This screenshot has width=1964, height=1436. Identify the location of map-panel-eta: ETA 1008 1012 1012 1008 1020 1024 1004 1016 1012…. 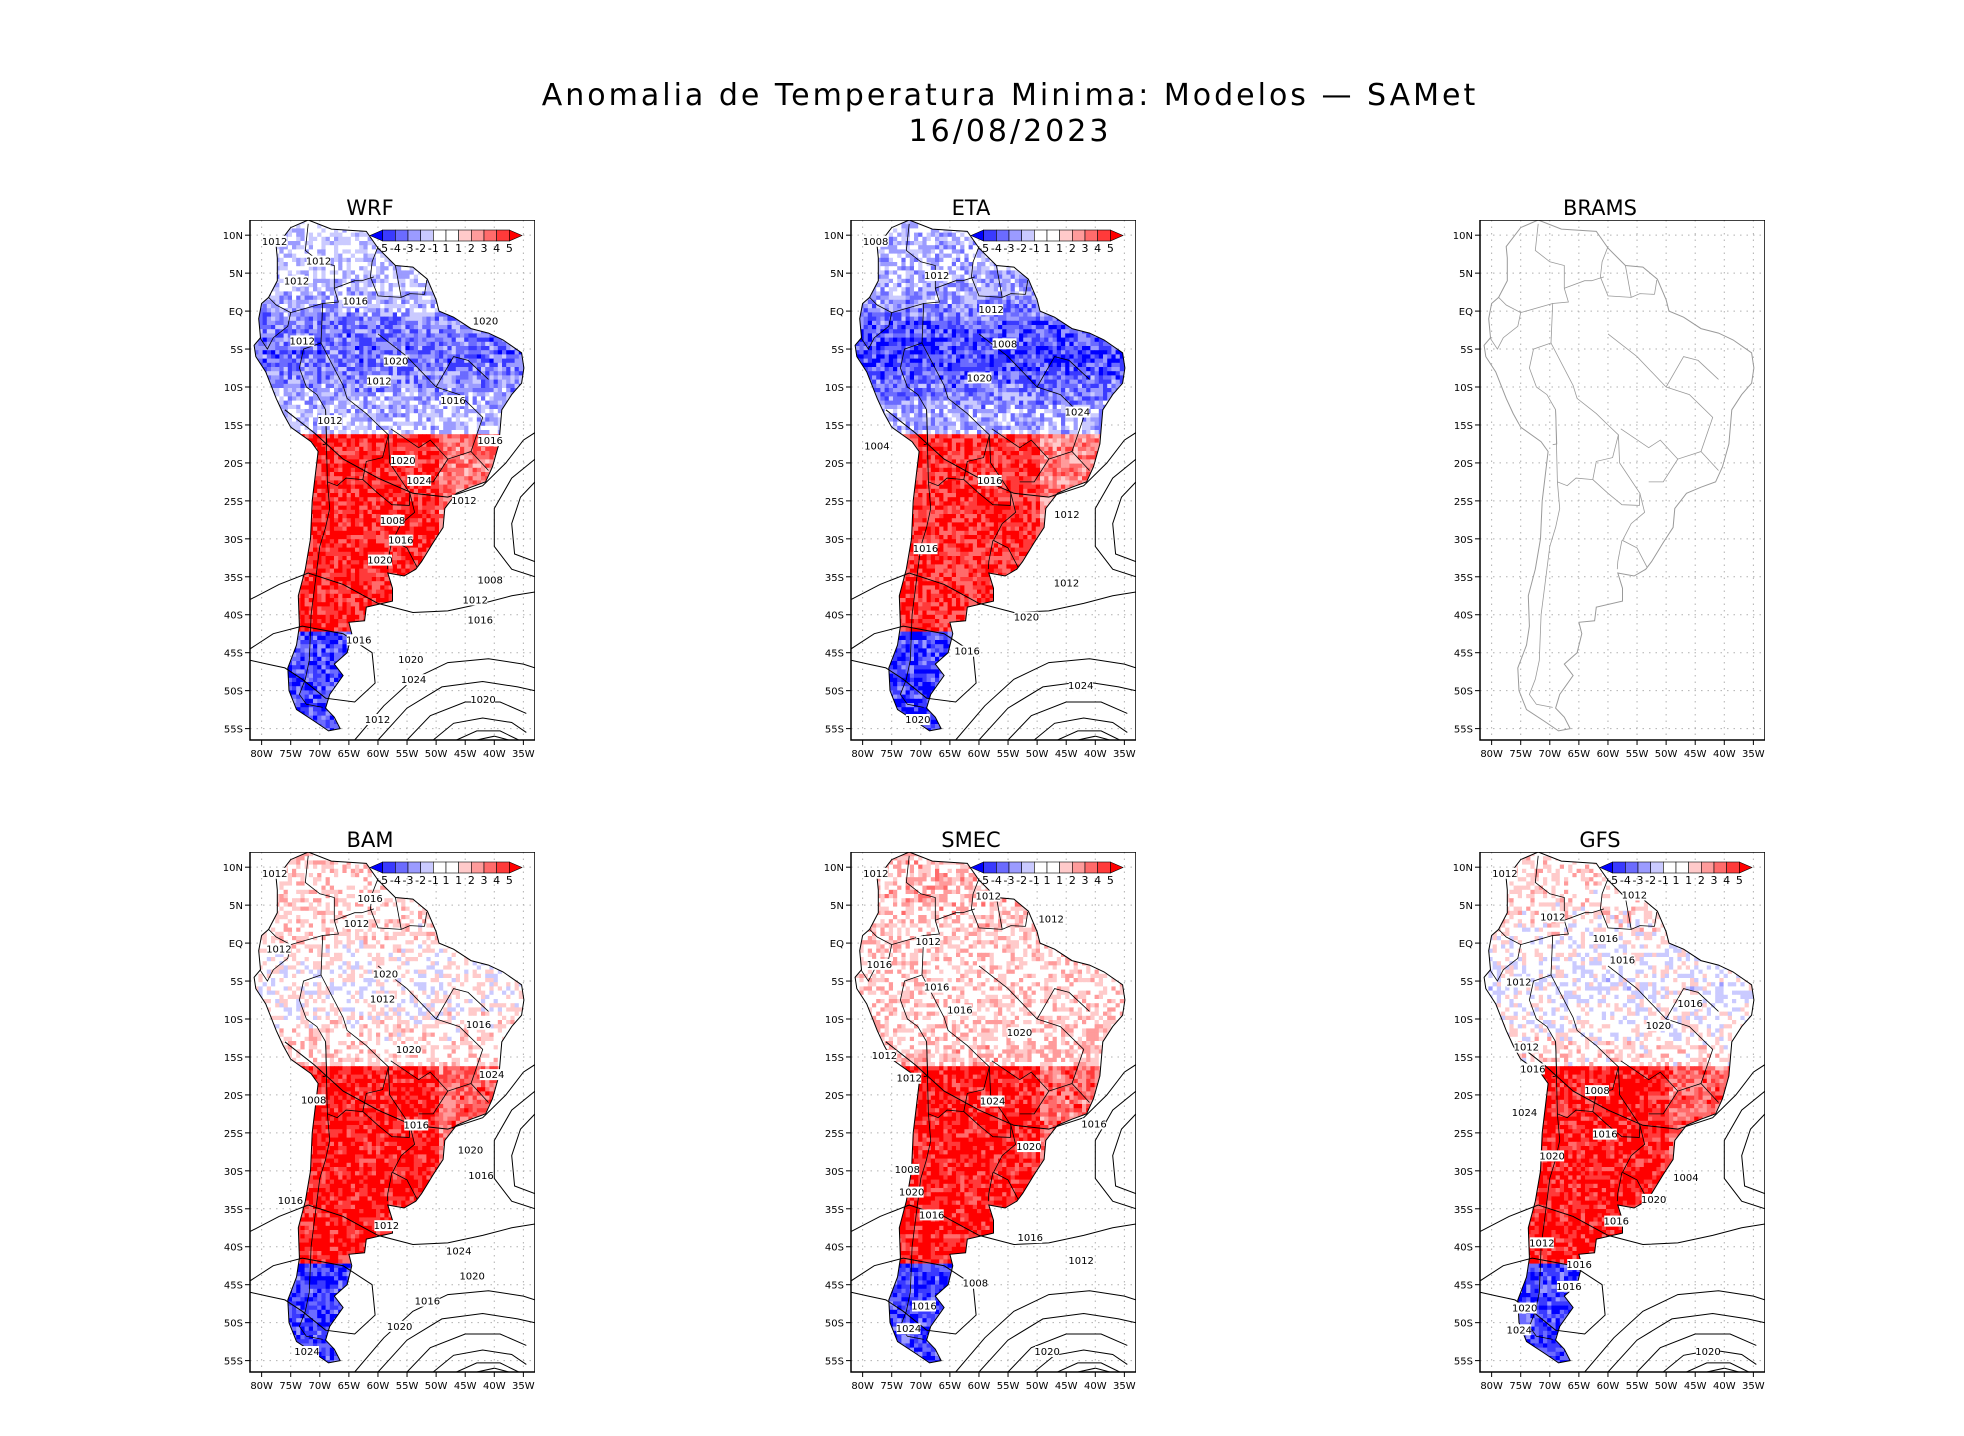
(971, 483).